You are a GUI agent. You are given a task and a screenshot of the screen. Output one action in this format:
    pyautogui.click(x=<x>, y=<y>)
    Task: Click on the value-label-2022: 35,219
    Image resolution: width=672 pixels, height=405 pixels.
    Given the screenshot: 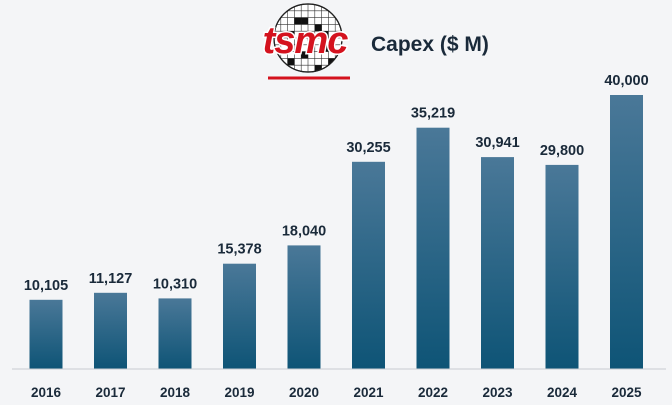 What is the action you would take?
    pyautogui.click(x=433, y=114)
    